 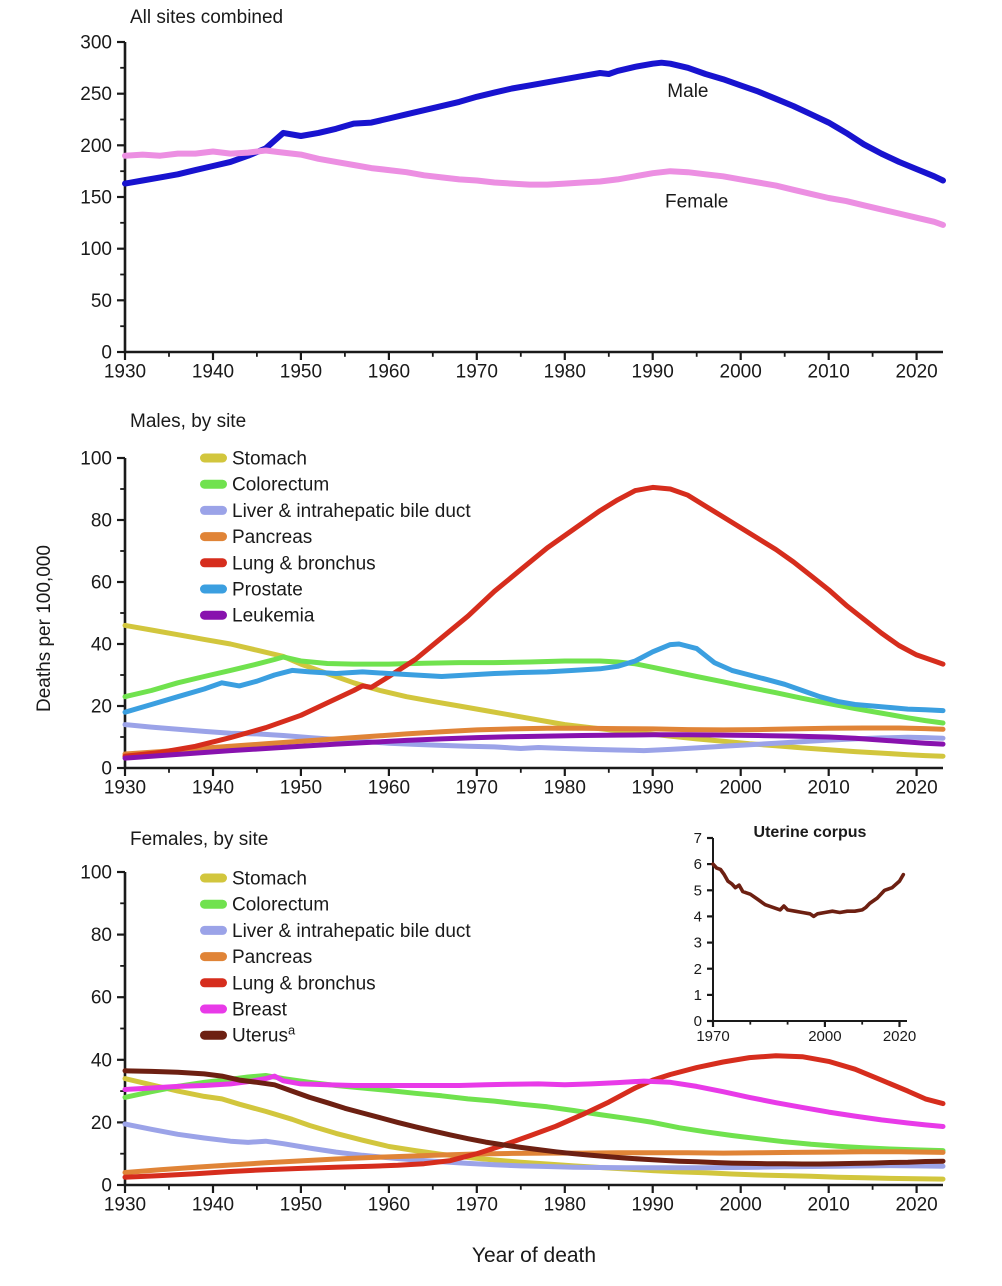 I want to click on legend-label-liver-intrahepatic-bile-duct: Liver & intrahepatic bile duct, so click(x=351, y=931).